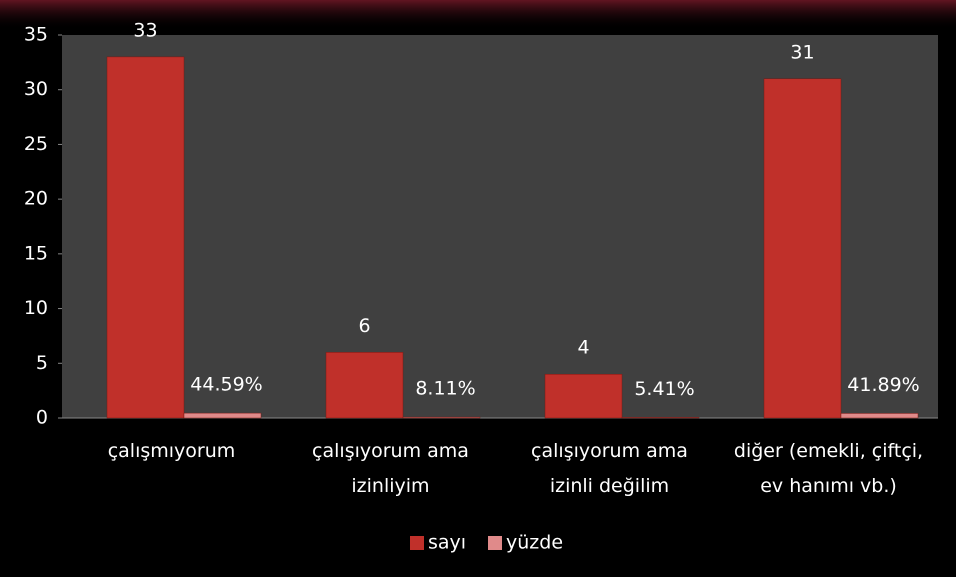 The height and width of the screenshot is (577, 956). Describe the element at coordinates (364, 326) in the screenshot. I see `data-label: 6` at that location.